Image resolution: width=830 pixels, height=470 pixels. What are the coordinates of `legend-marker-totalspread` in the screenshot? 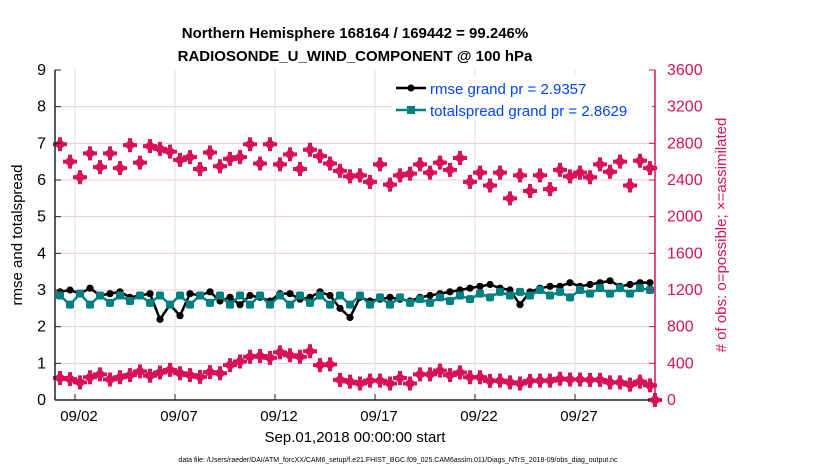 It's located at (411, 110).